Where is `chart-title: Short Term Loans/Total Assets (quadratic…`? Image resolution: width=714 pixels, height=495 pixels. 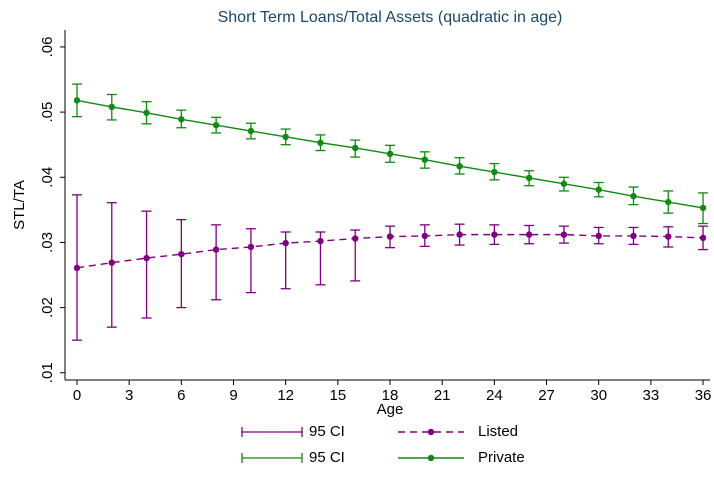
chart-title: Short Term Loans/Total Assets (quadratic… is located at coordinates (390, 17).